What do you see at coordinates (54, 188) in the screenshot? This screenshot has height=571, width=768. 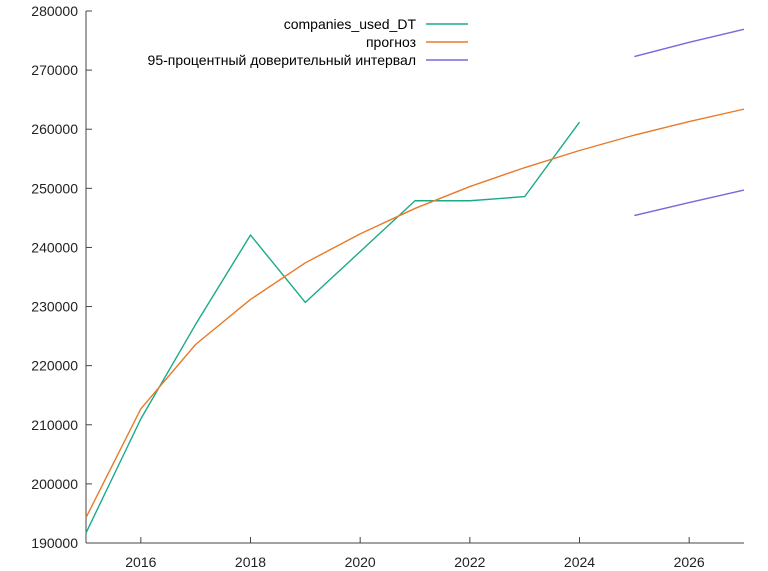 I see `y-tick-label: 250000` at bounding box center [54, 188].